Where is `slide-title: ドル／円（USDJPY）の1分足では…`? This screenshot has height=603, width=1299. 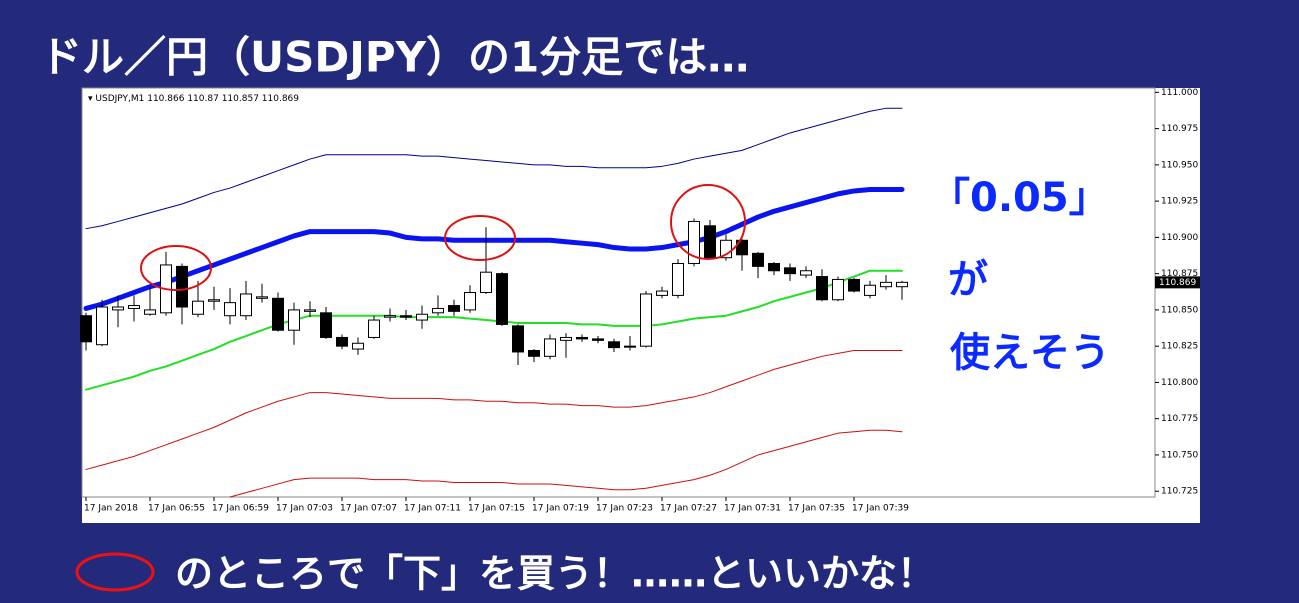
slide-title: ドル／円（USDJPY）の1分足では… is located at coordinates (394, 57).